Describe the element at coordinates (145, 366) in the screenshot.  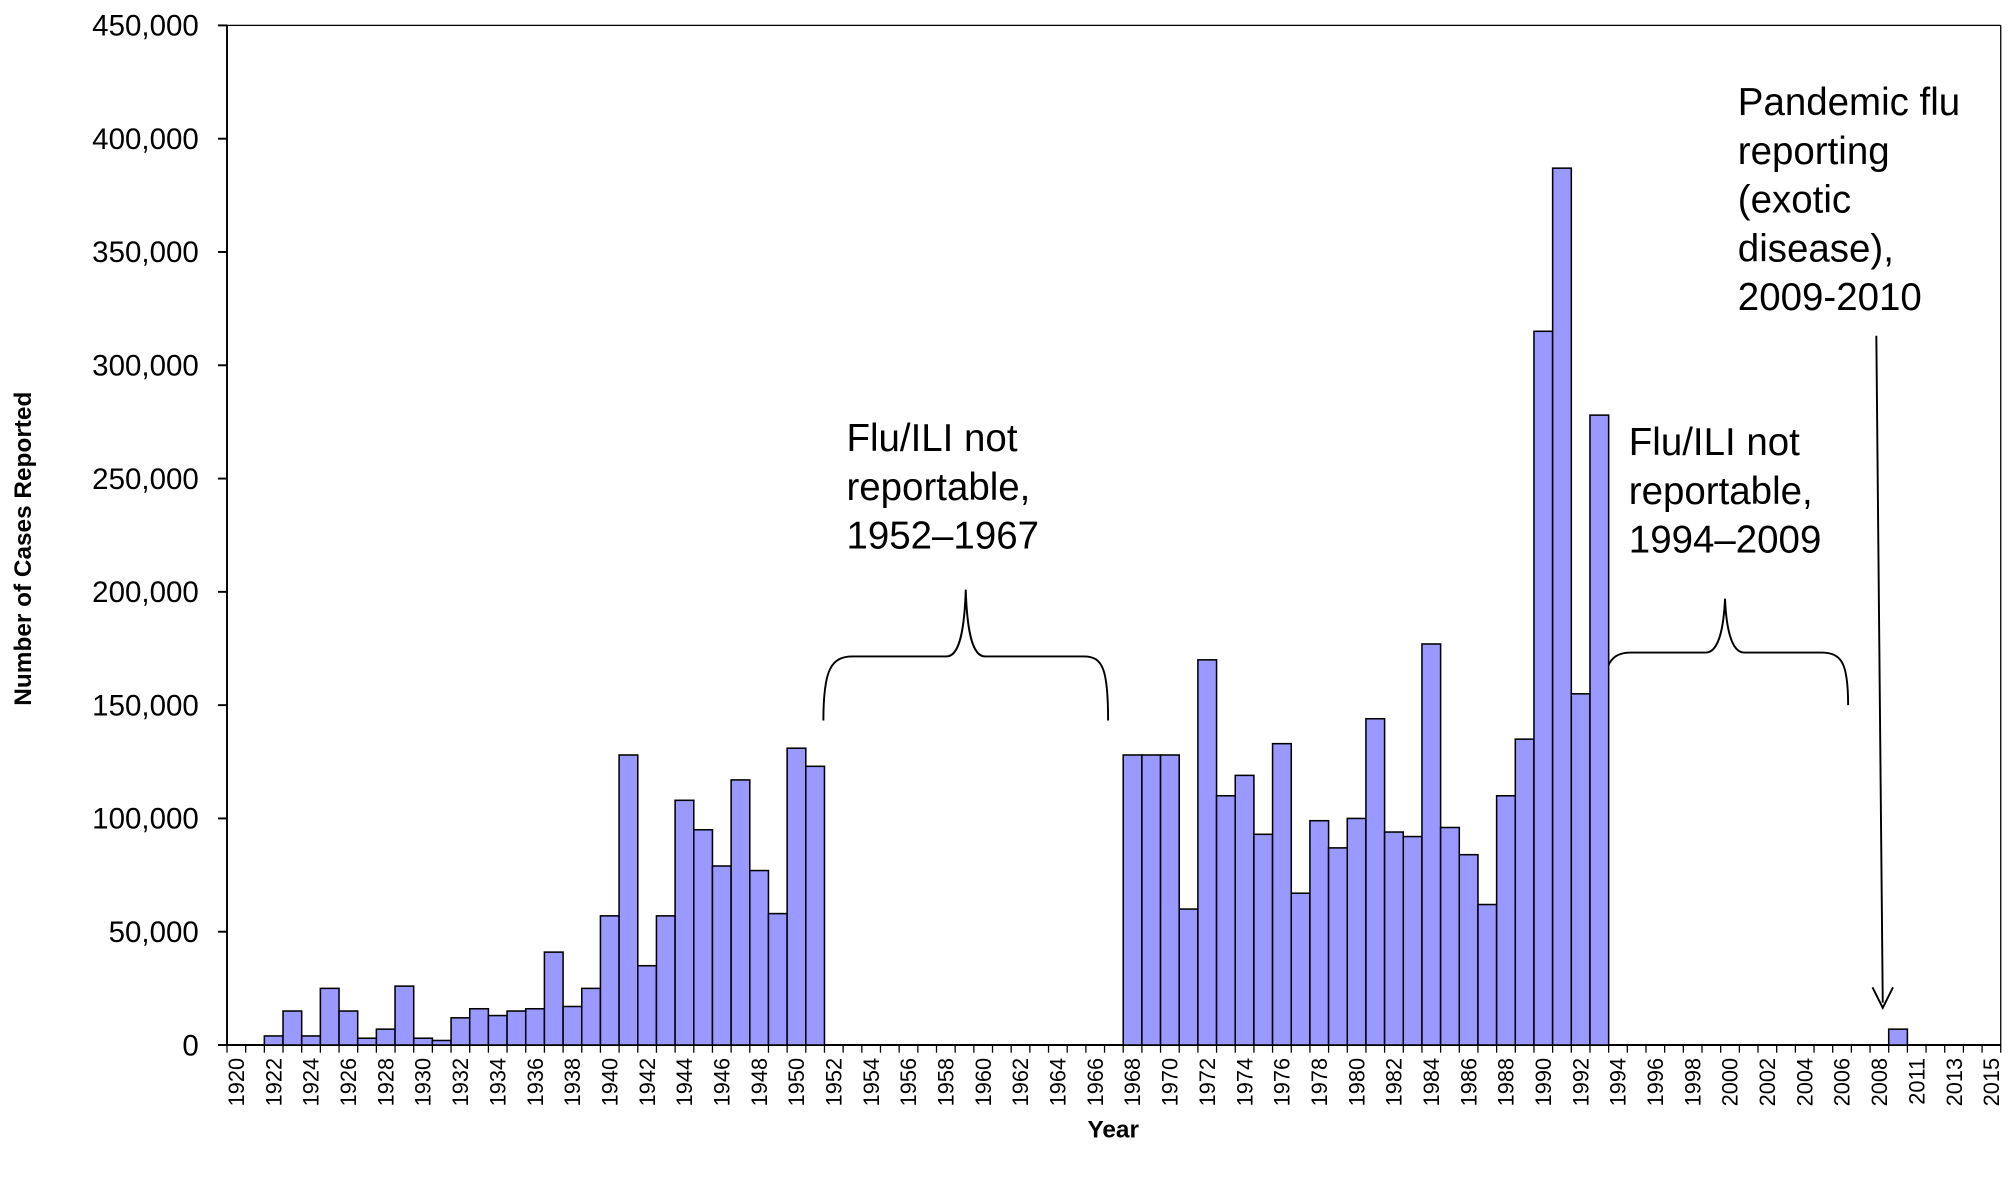
I see `y-tick-label: 300,000` at that location.